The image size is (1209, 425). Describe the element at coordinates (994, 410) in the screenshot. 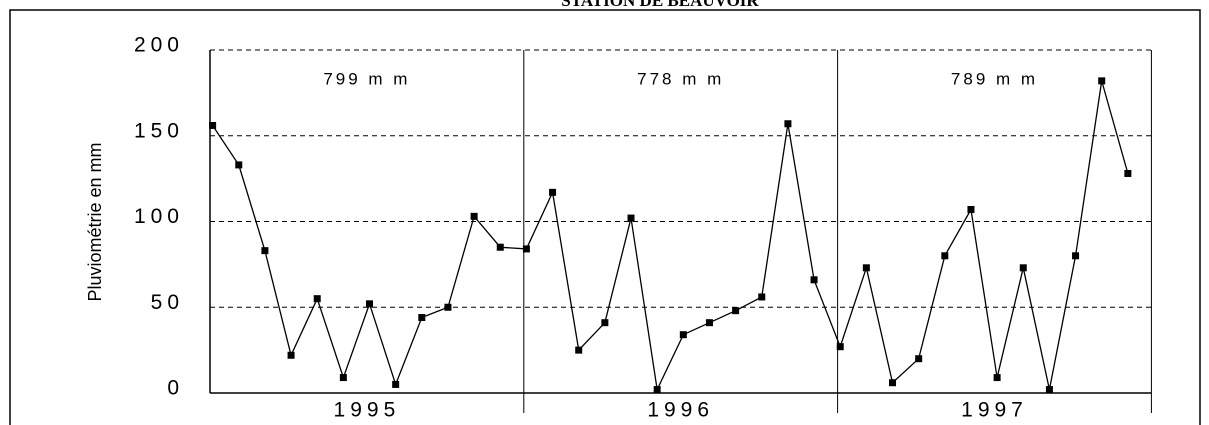

I see `x-group-label: 1997` at that location.